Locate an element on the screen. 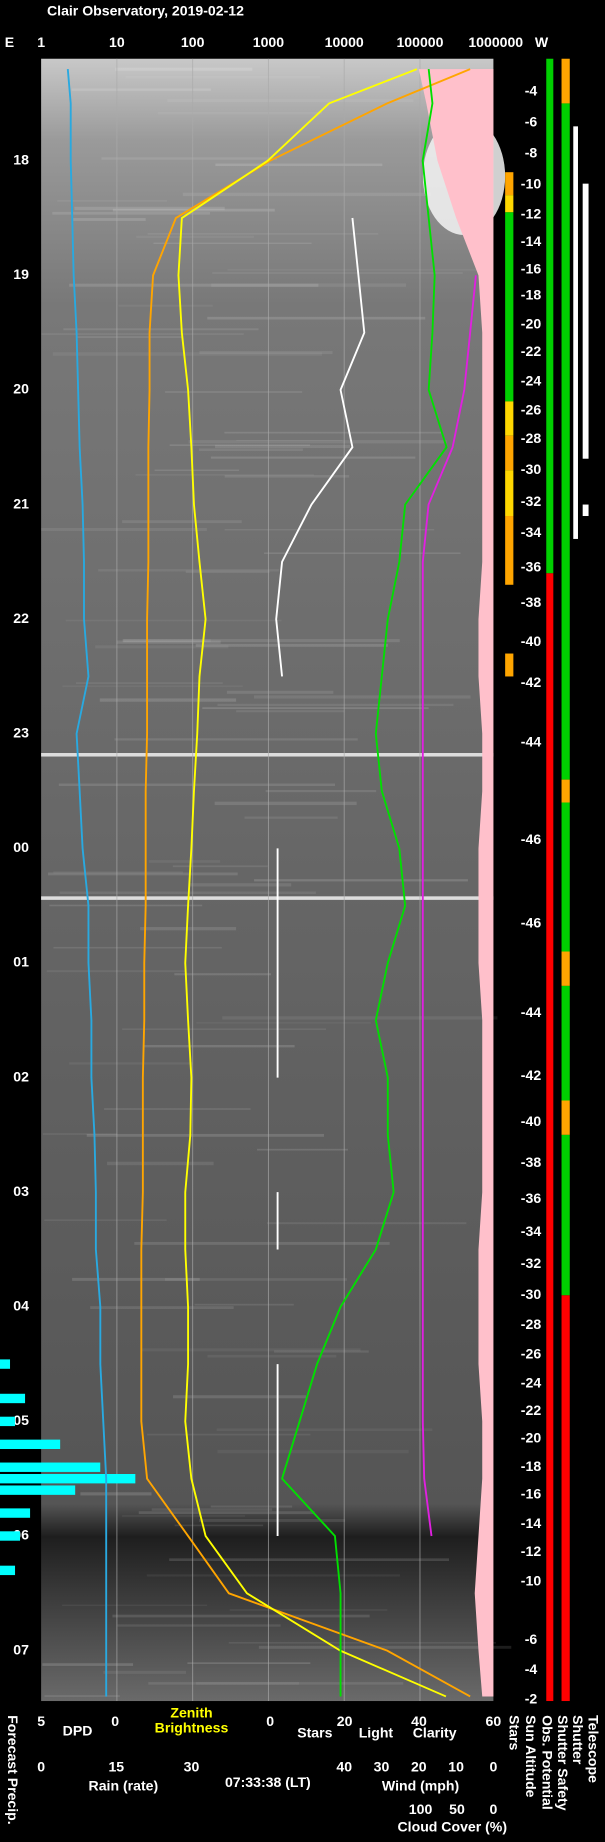  axis-tick-label: 5 is located at coordinates (41, 1721).